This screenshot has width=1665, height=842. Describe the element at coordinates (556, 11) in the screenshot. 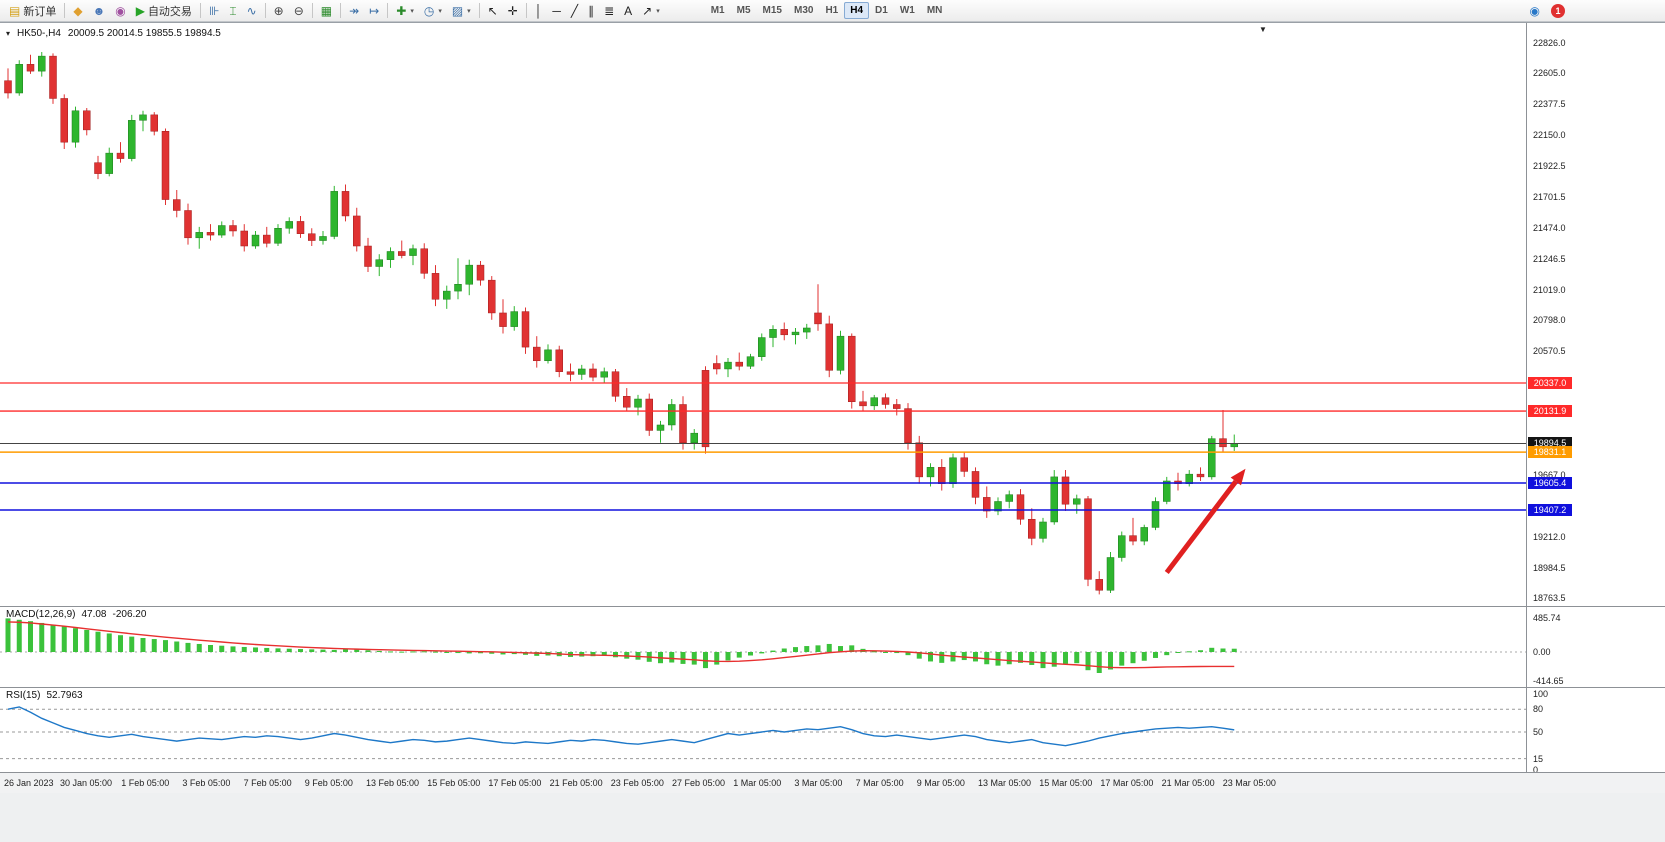

I see `horizontal-line-icon: ─` at that location.